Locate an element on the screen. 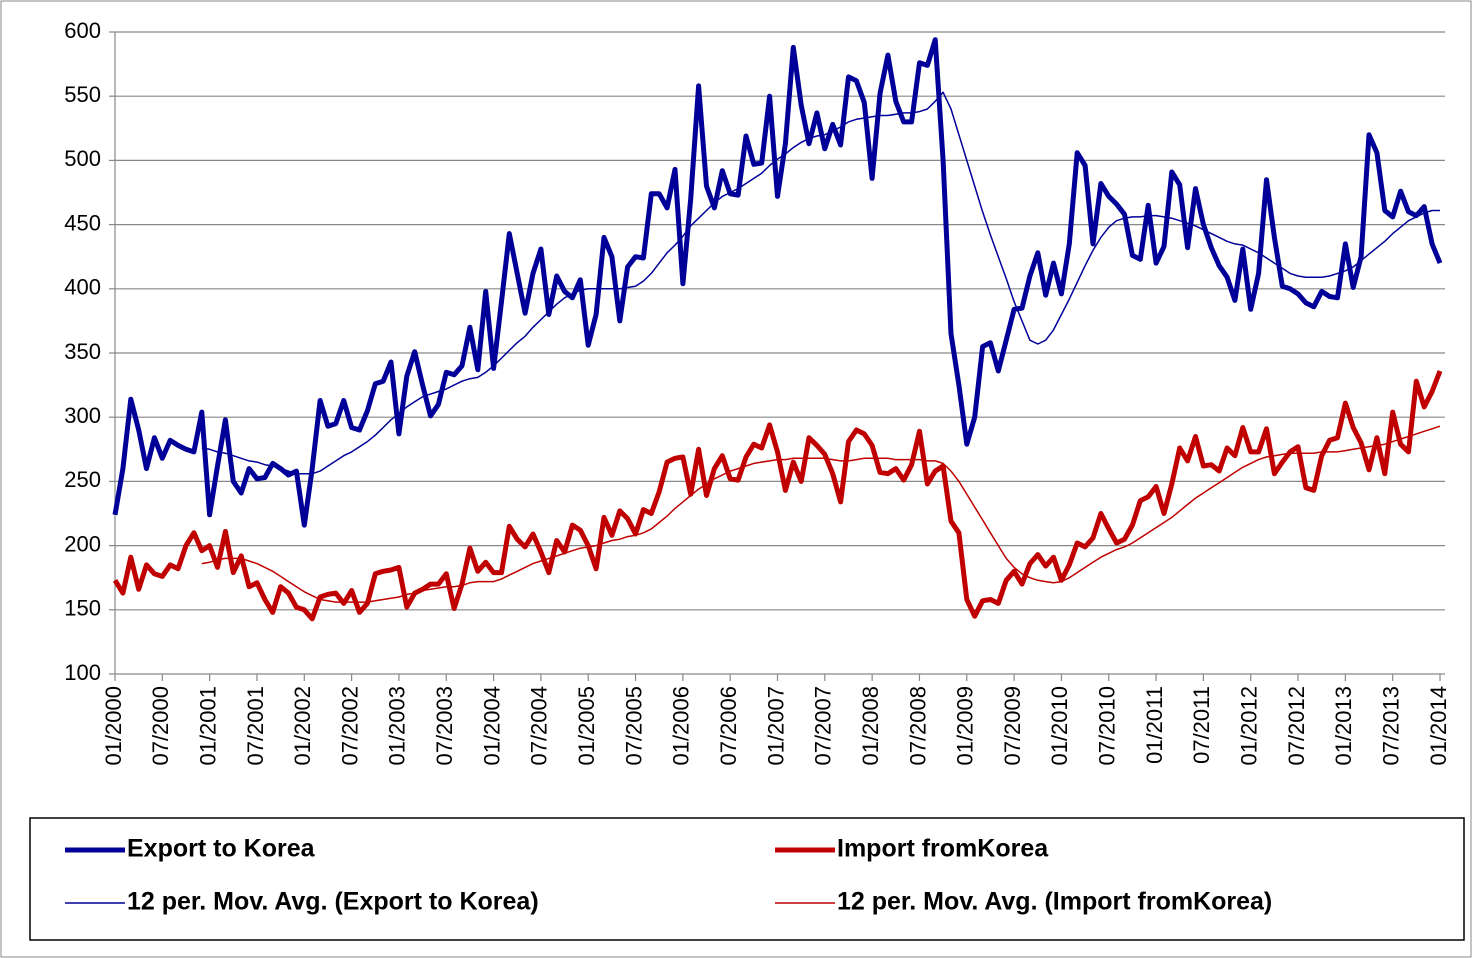 The image size is (1472, 958). y-tick-label: 200 is located at coordinates (82, 543).